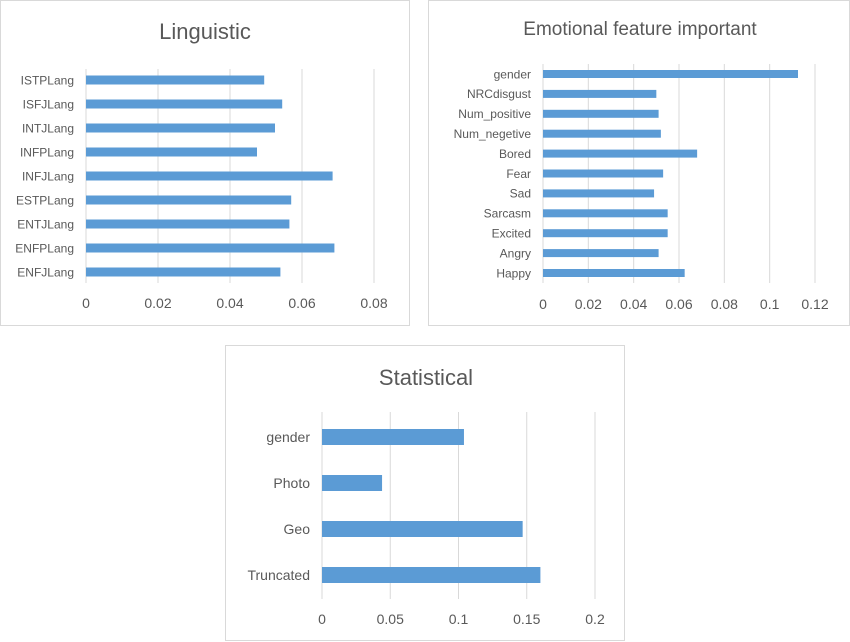 The height and width of the screenshot is (642, 850). Describe the element at coordinates (373, 303) in the screenshot. I see `linguistic-x-tick-label: 0.08` at that location.